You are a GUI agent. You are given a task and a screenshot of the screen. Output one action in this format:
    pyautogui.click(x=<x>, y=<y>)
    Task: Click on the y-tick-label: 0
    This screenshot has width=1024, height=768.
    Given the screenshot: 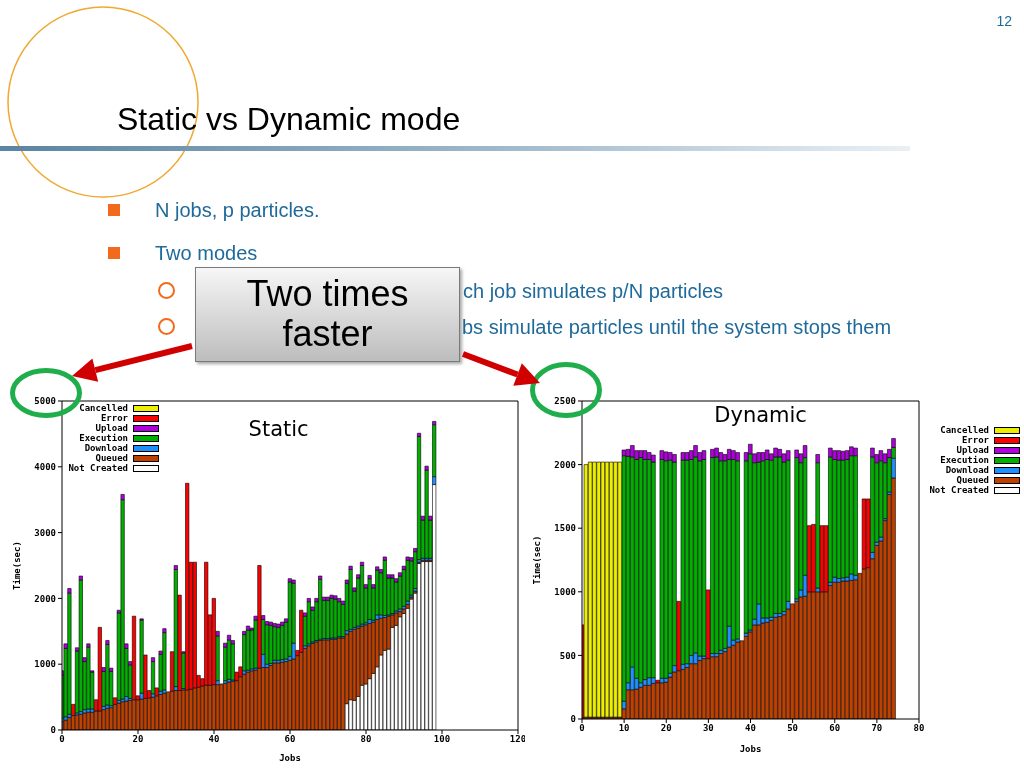 What is the action you would take?
    pyautogui.click(x=573, y=719)
    